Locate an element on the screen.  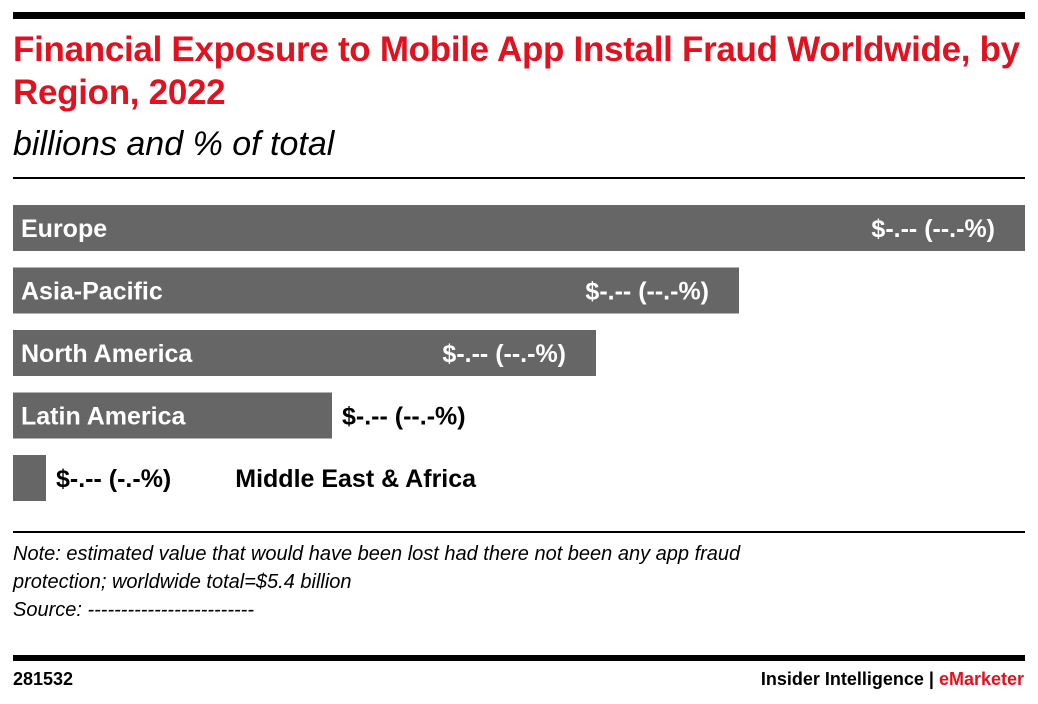
value-label-europe: $-.-- (--.-%) is located at coordinates (933, 229).